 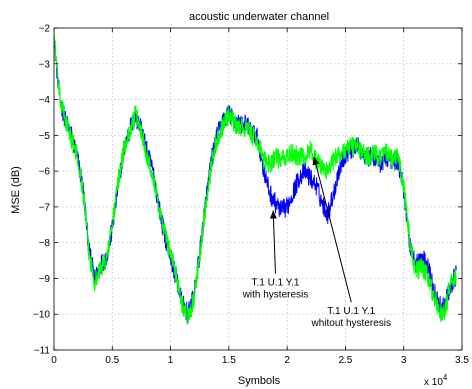 I want to click on x-multiplier-base: x 10, so click(x=433, y=382).